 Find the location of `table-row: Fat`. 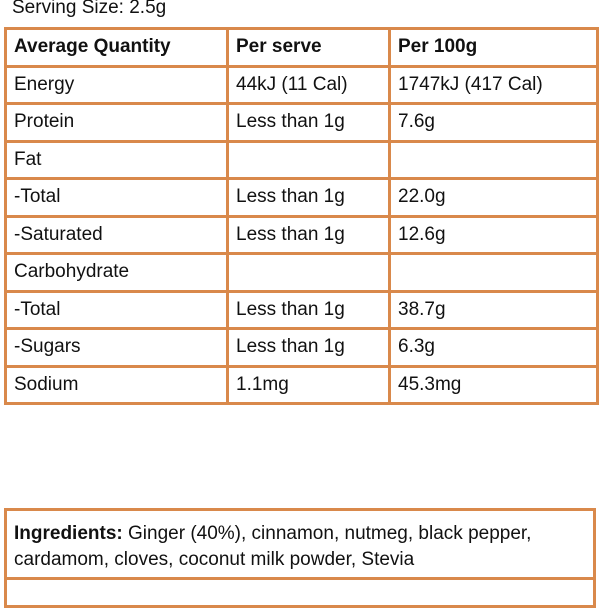

table-row: Fat is located at coordinates (301, 159).